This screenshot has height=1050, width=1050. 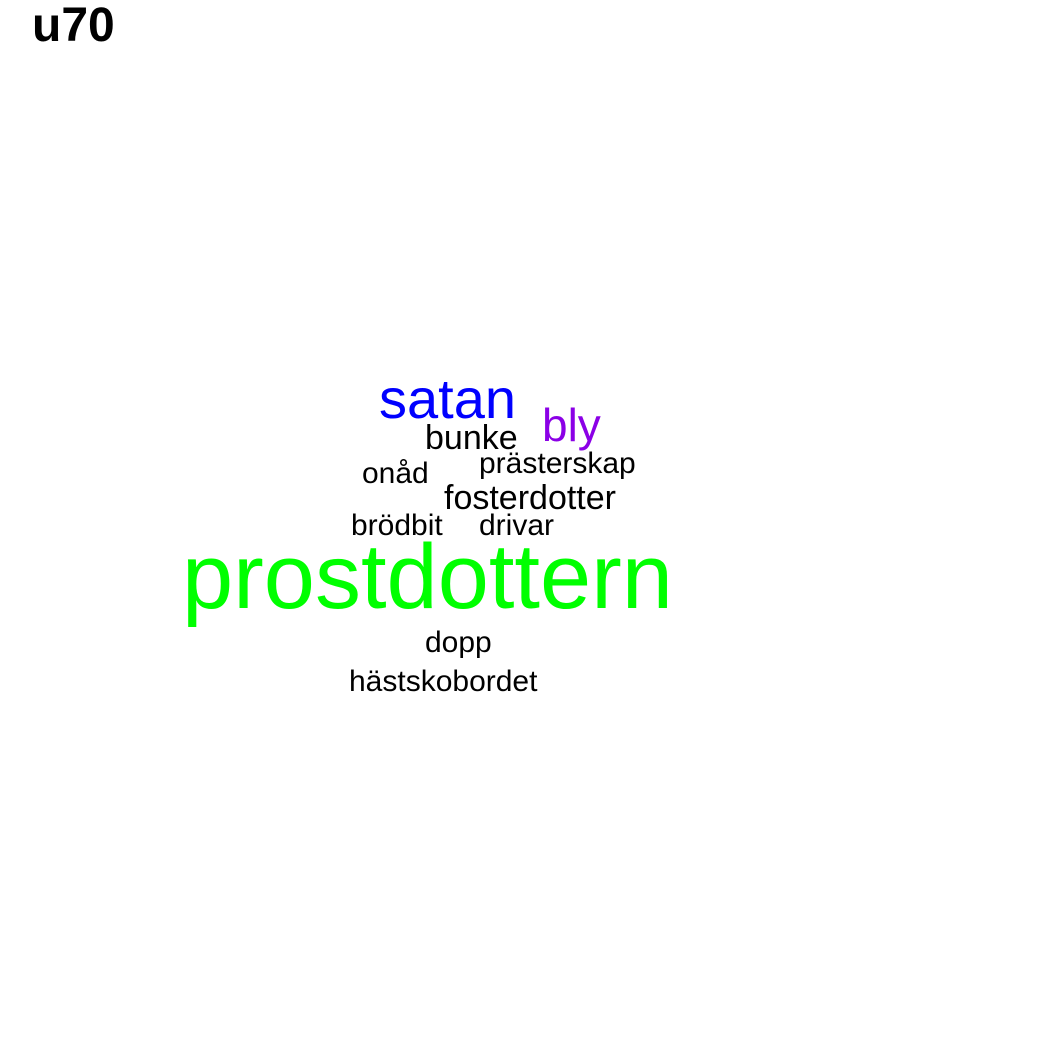 I want to click on page-title: u70, so click(x=73, y=26).